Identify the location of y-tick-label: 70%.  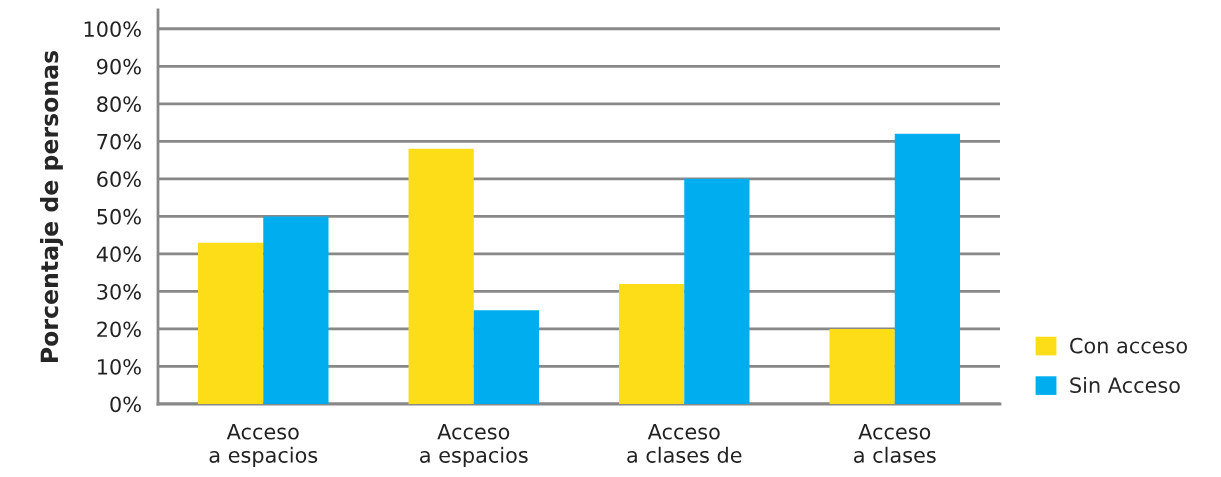
(119, 141).